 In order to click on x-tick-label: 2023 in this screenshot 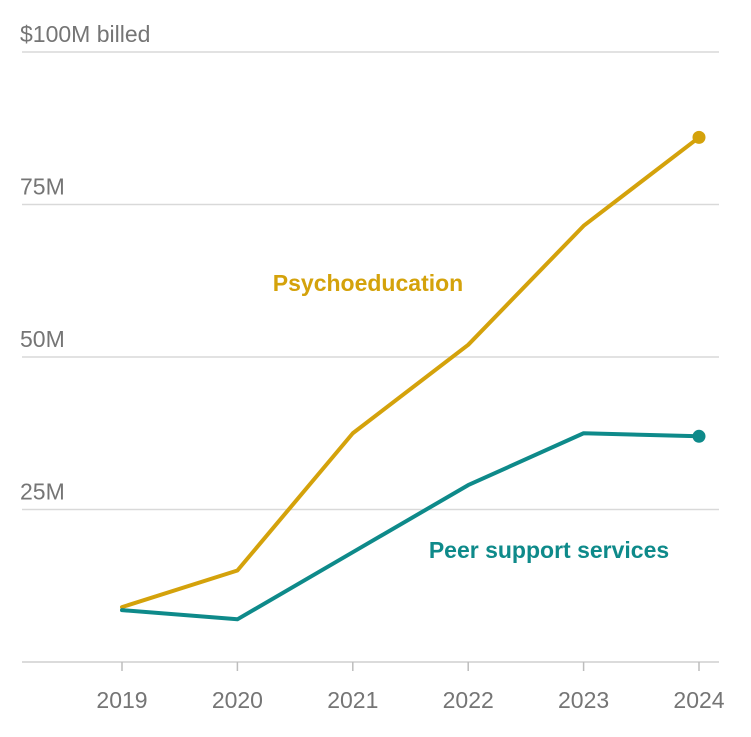, I will do `click(583, 700)`.